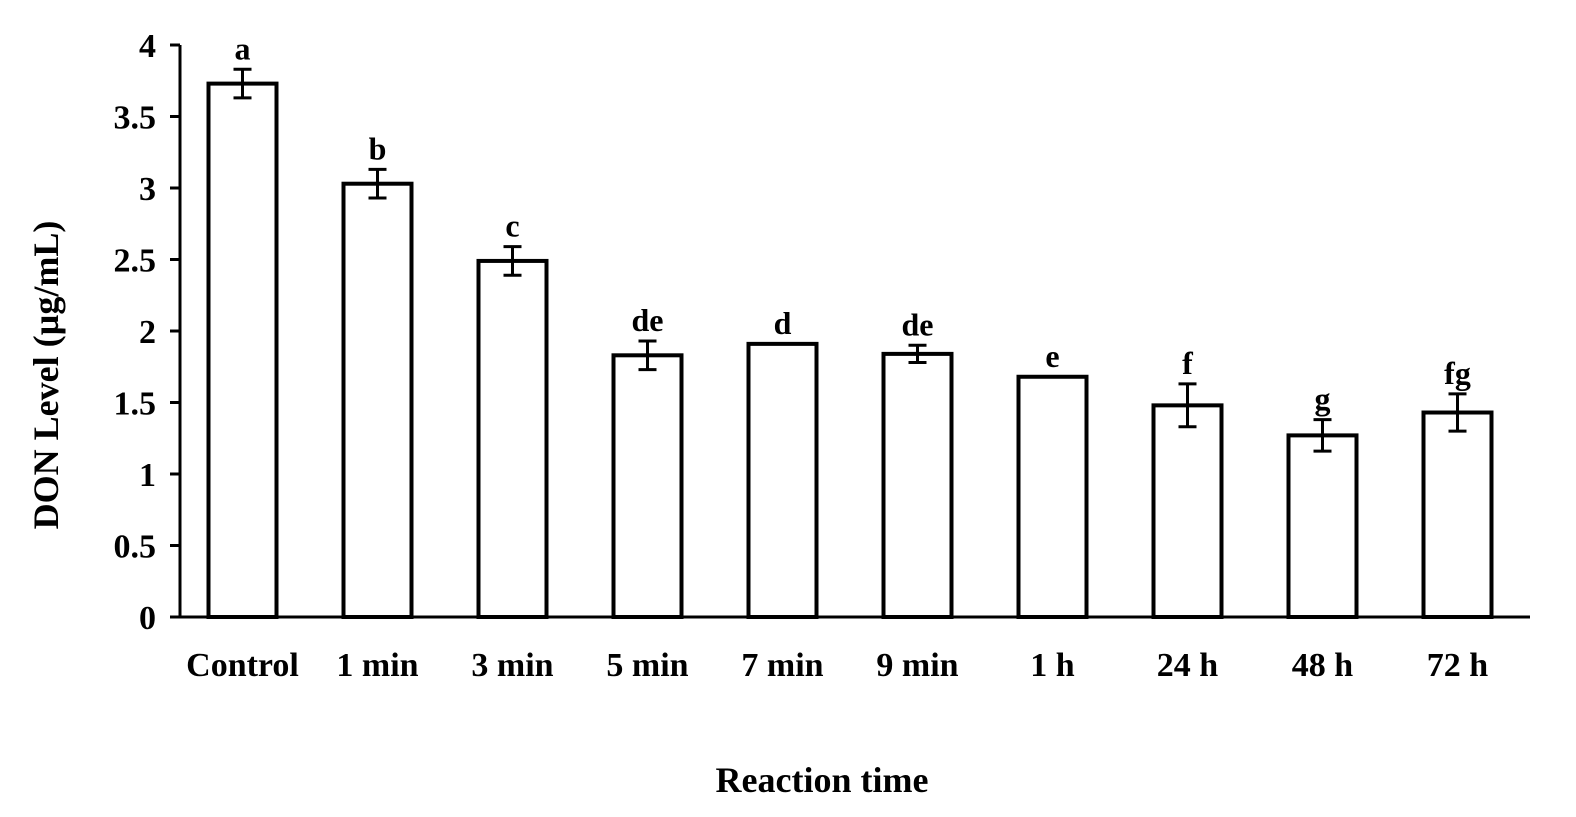 The width and height of the screenshot is (1576, 817). What do you see at coordinates (147, 46) in the screenshot?
I see `y-tick-label: 4` at bounding box center [147, 46].